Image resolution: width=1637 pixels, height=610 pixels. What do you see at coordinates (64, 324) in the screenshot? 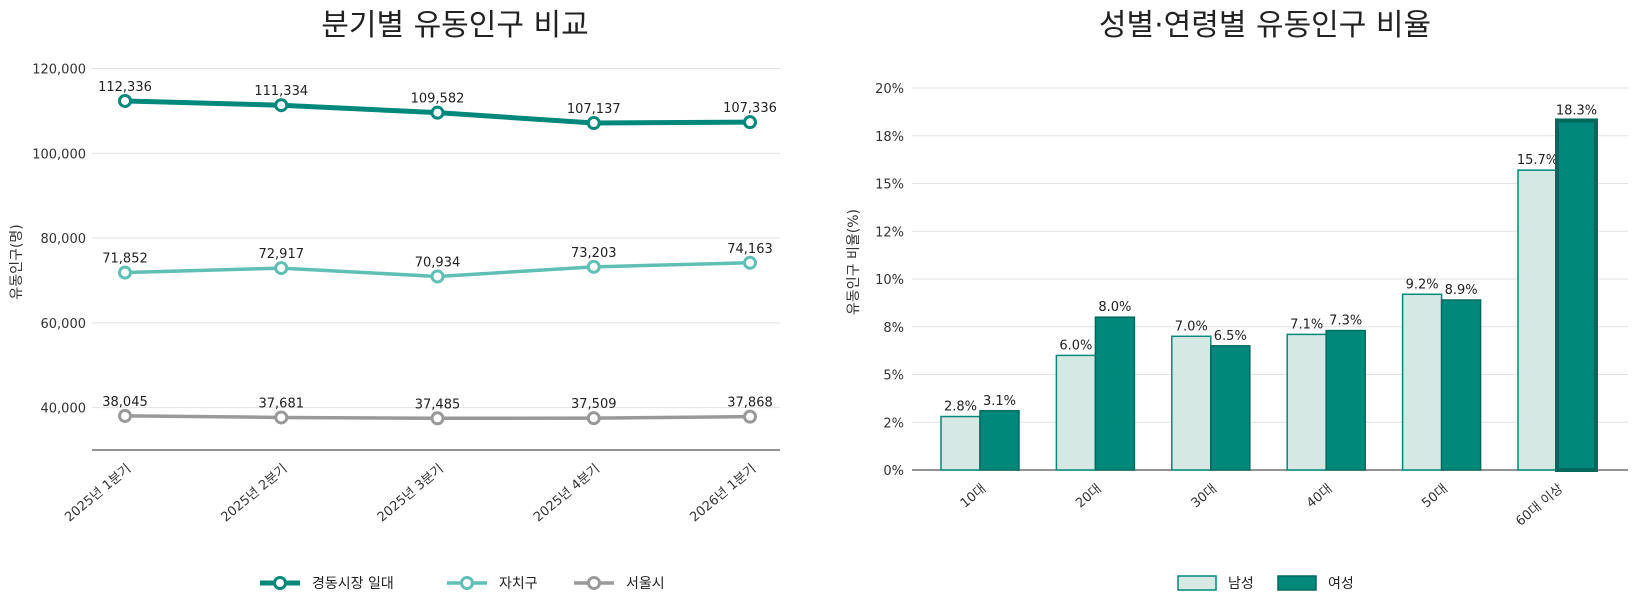
I see `y-tick-label: 60,000` at bounding box center [64, 324].